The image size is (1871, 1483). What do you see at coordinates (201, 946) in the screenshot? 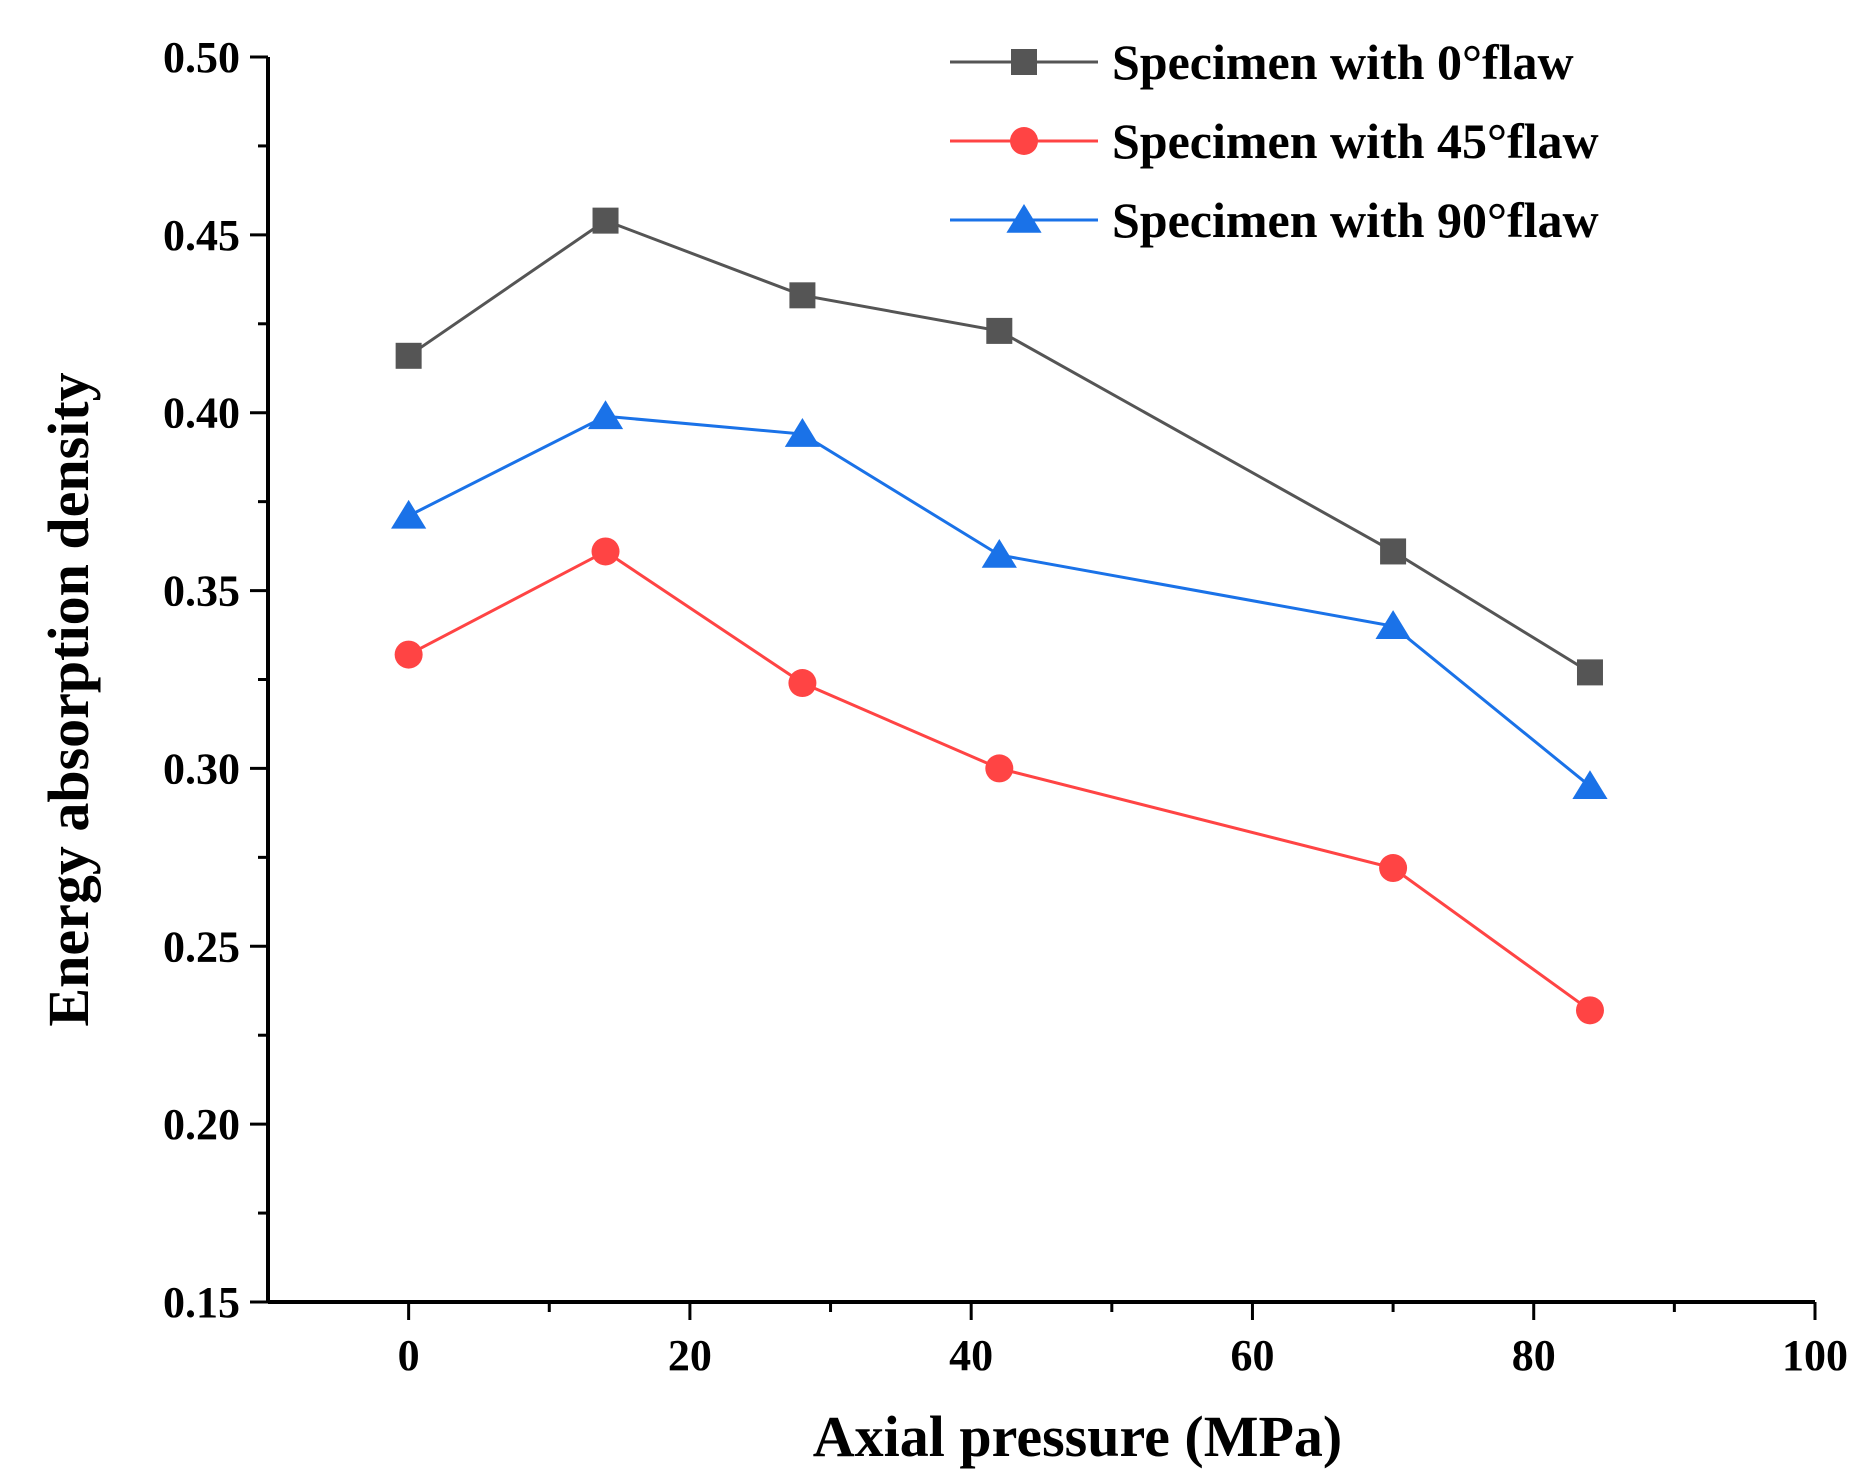
I see `y-tick-label: 0.25` at bounding box center [201, 946].